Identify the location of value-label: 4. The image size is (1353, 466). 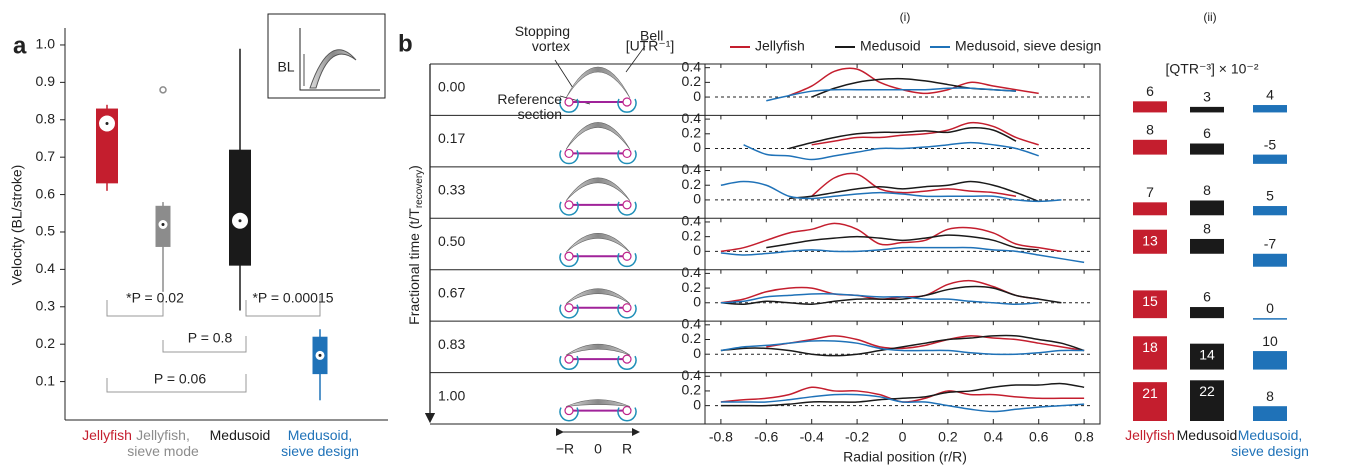
(1270, 95).